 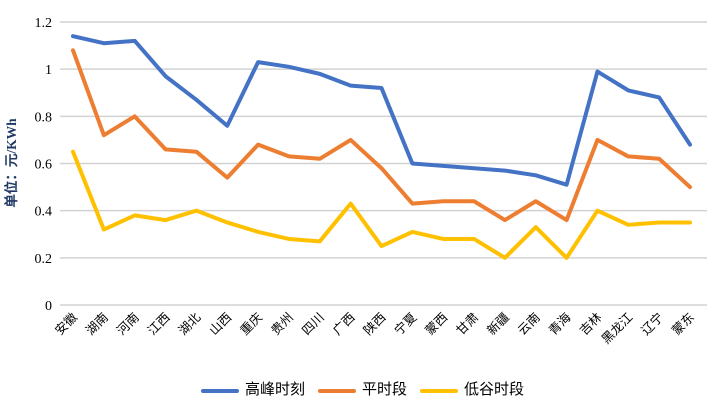 I want to click on x-axis-label: 安徽, so click(x=66, y=323).